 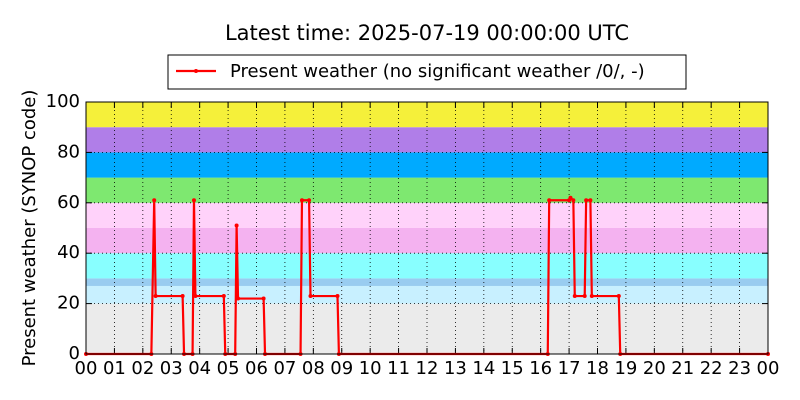 What do you see at coordinates (114, 368) in the screenshot?
I see `x-tick-label: 01` at bounding box center [114, 368].